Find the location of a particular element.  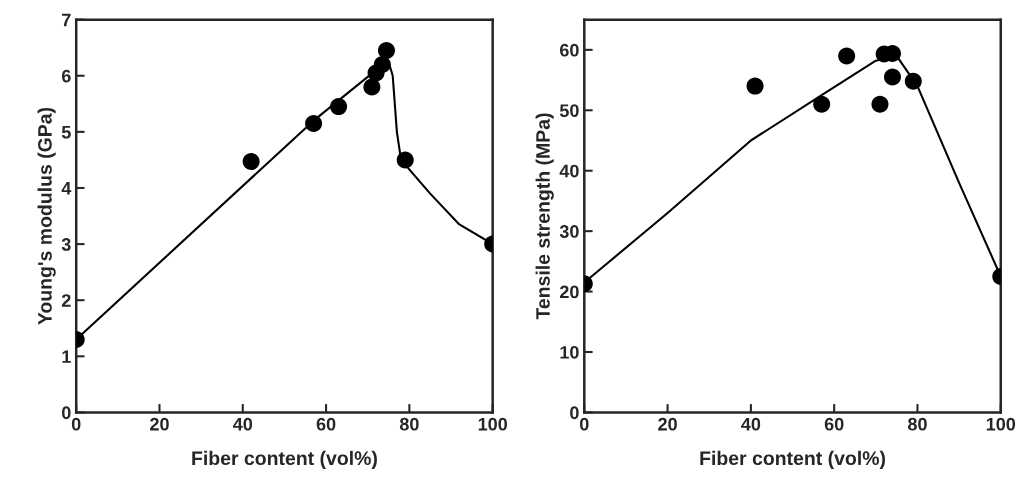

y-tick-label: 10 is located at coordinates (569, 352).